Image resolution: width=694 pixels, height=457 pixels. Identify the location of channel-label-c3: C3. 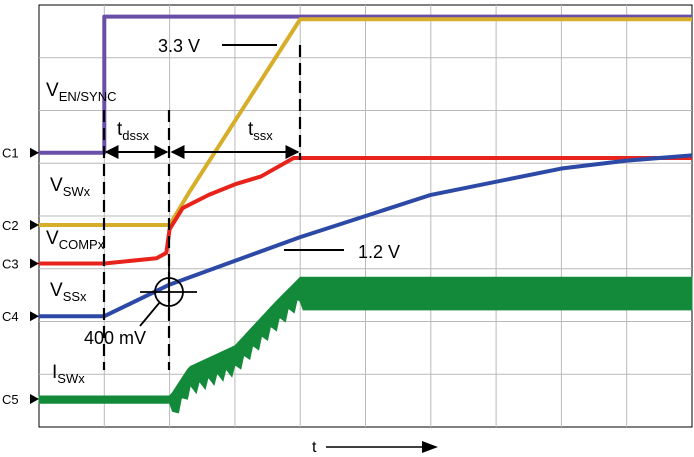
(10, 263).